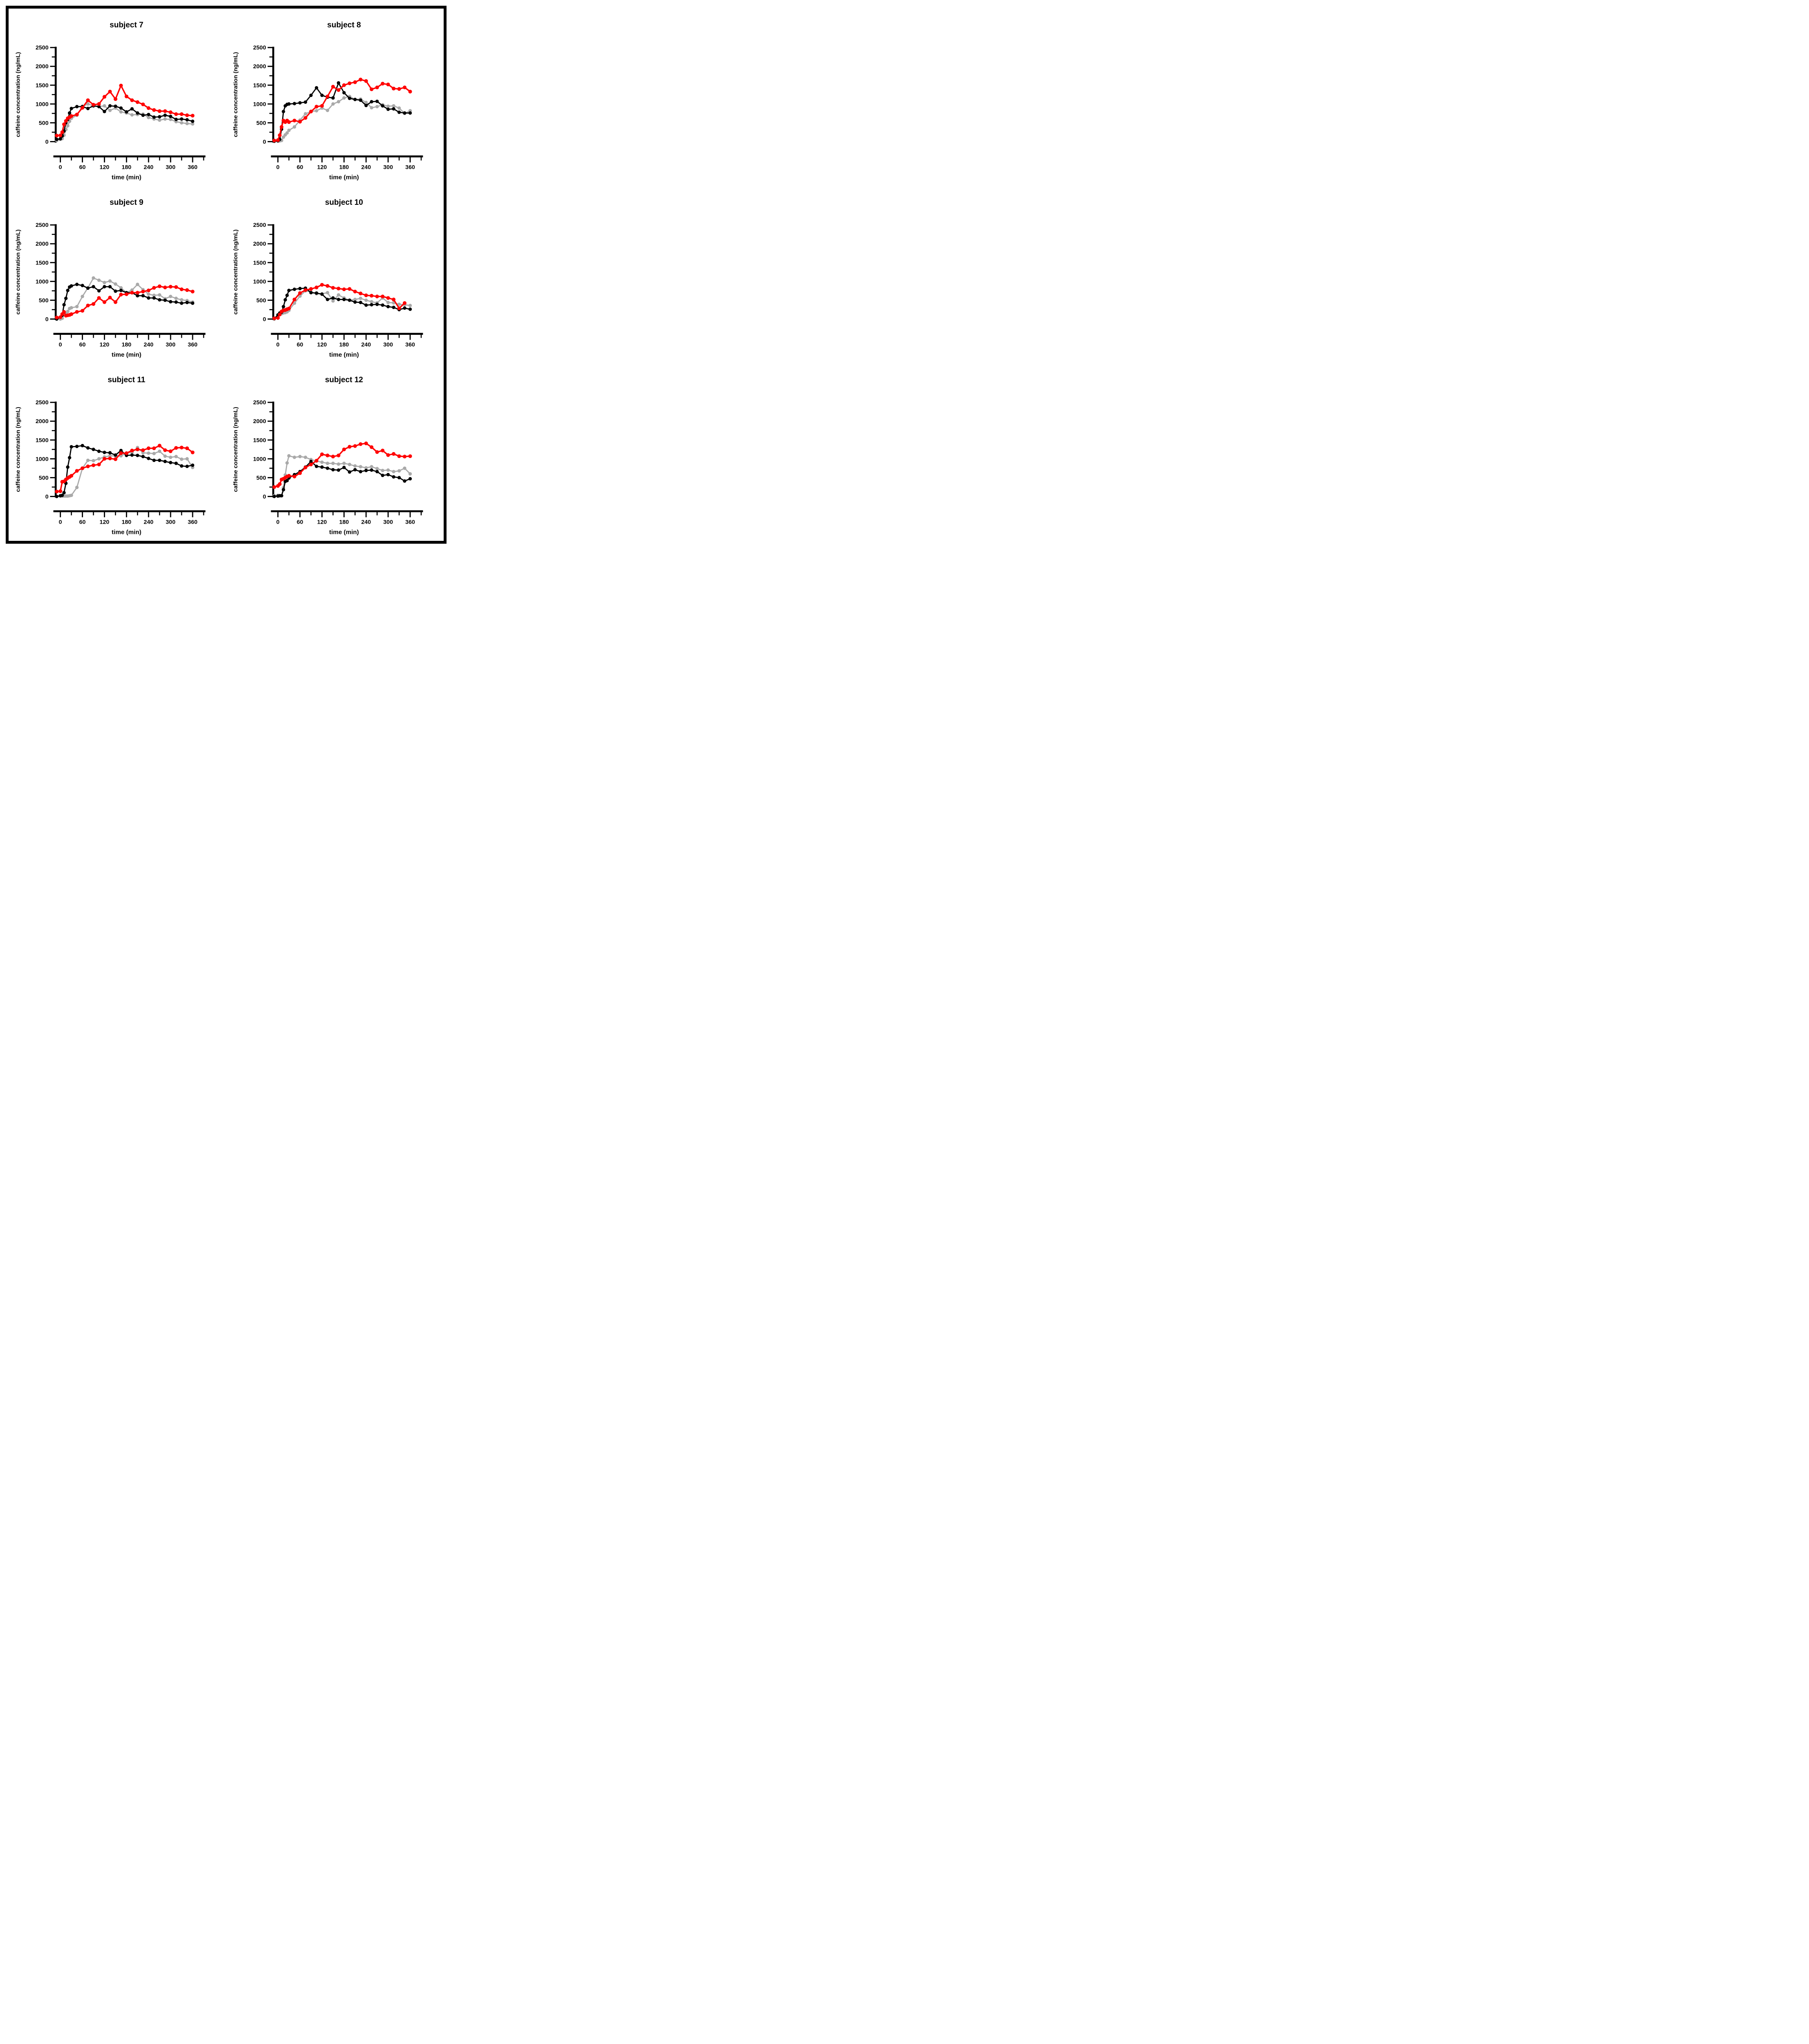 Image resolution: width=1809 pixels, height=2044 pixels. I want to click on x-tick-label: 60, so click(300, 167).